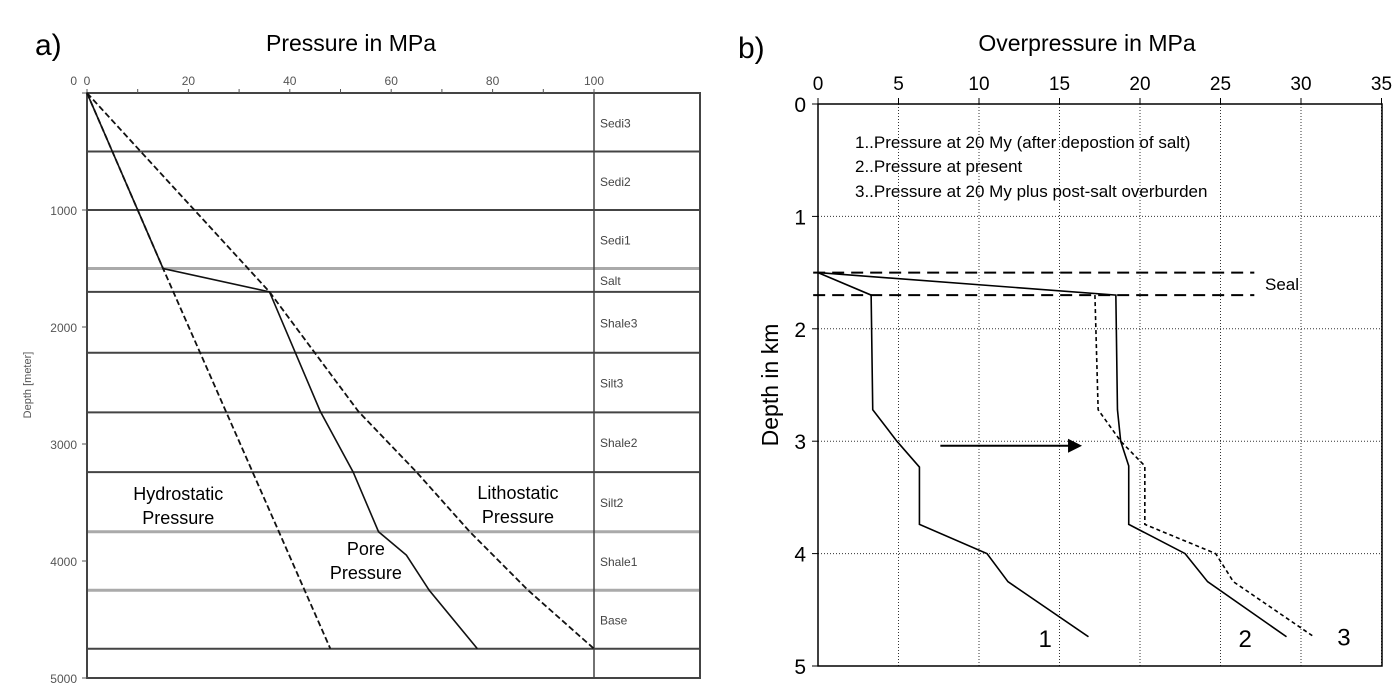  I want to click on layer-label-shale1: Shale1, so click(619, 562).